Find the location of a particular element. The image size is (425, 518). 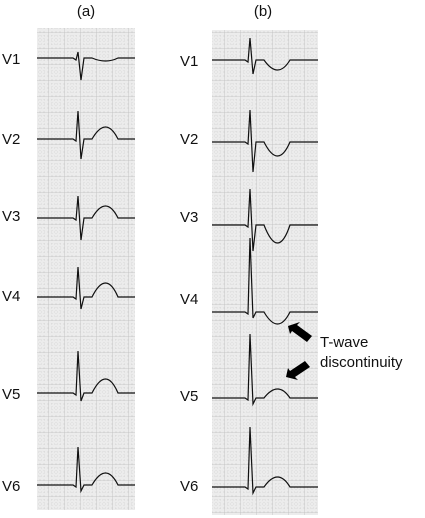

panel-label: (a) is located at coordinates (86, 11).